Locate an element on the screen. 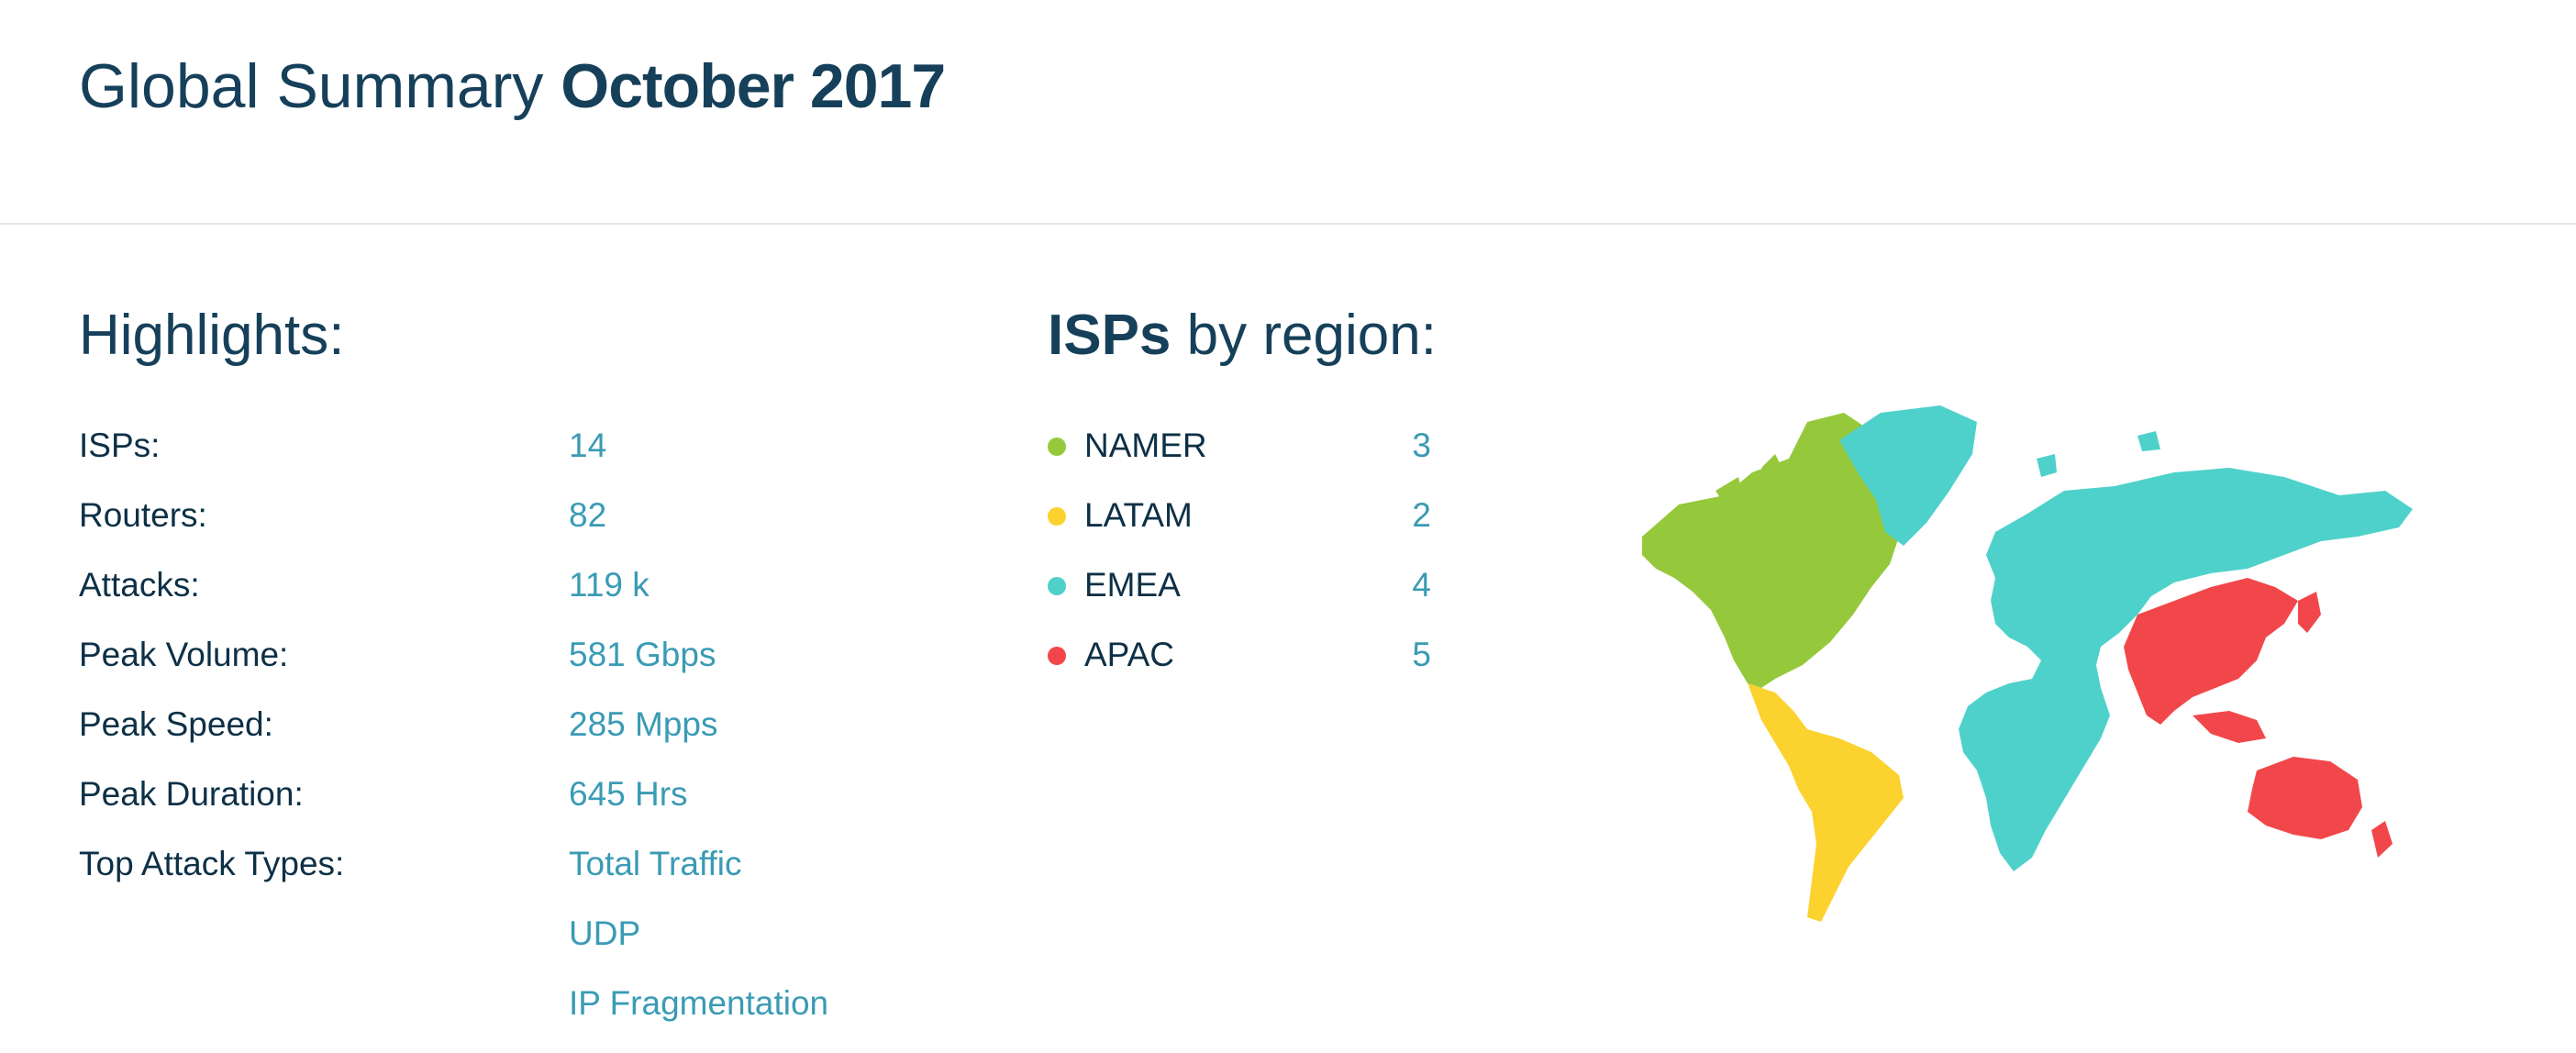  highlight-row-top-attack-types: Top Attack Types: Total Traffic is located at coordinates (492, 864).